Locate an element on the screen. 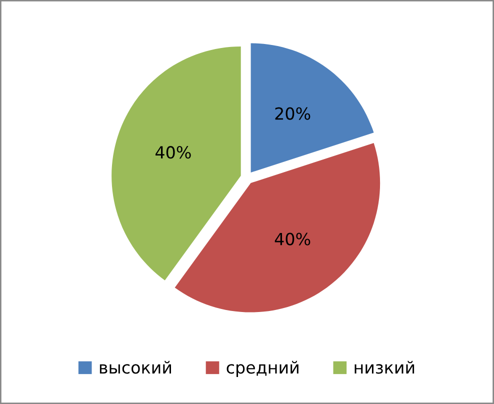  legend-label: низкий is located at coordinates (384, 367).